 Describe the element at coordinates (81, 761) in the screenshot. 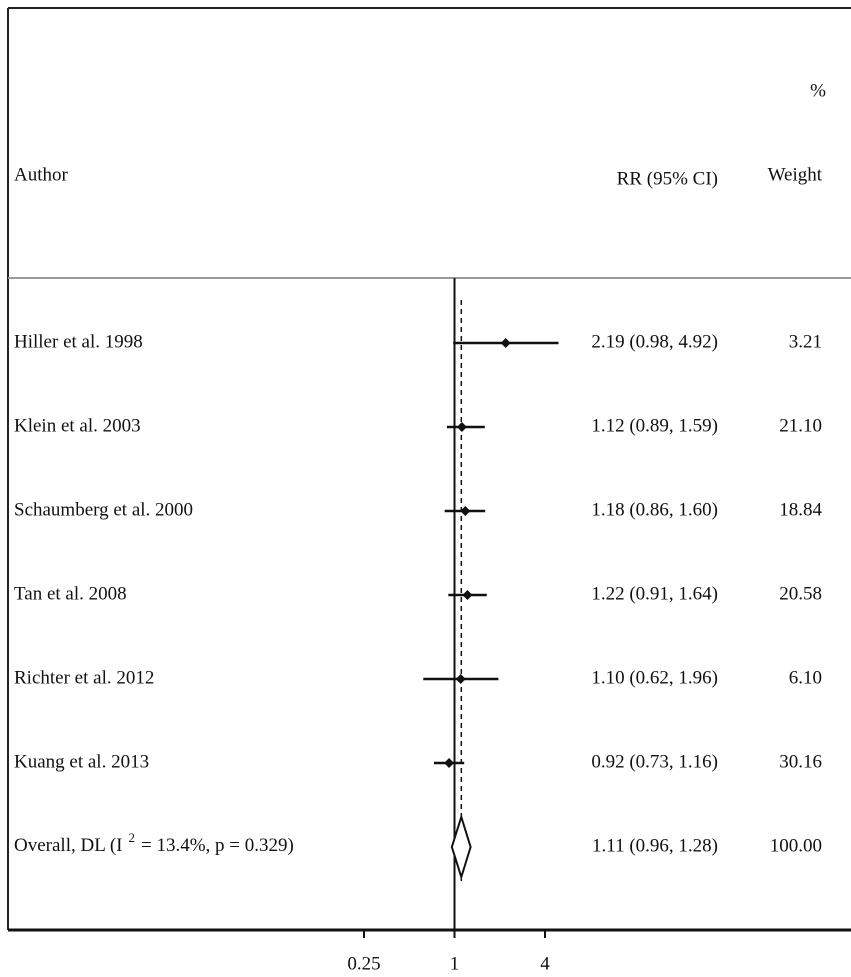

I see `study-name: Kuang et al. 2013` at that location.